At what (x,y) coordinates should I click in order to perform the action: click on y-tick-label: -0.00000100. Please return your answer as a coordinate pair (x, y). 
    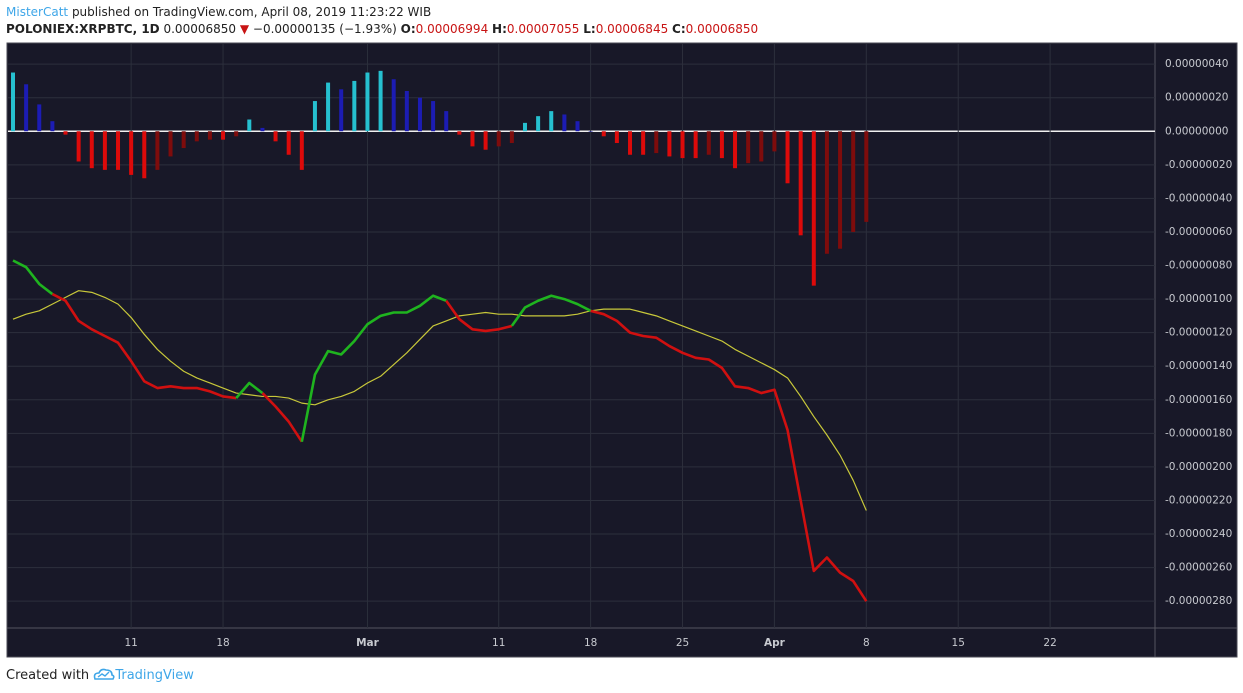
    Looking at the image, I should click on (1198, 299).